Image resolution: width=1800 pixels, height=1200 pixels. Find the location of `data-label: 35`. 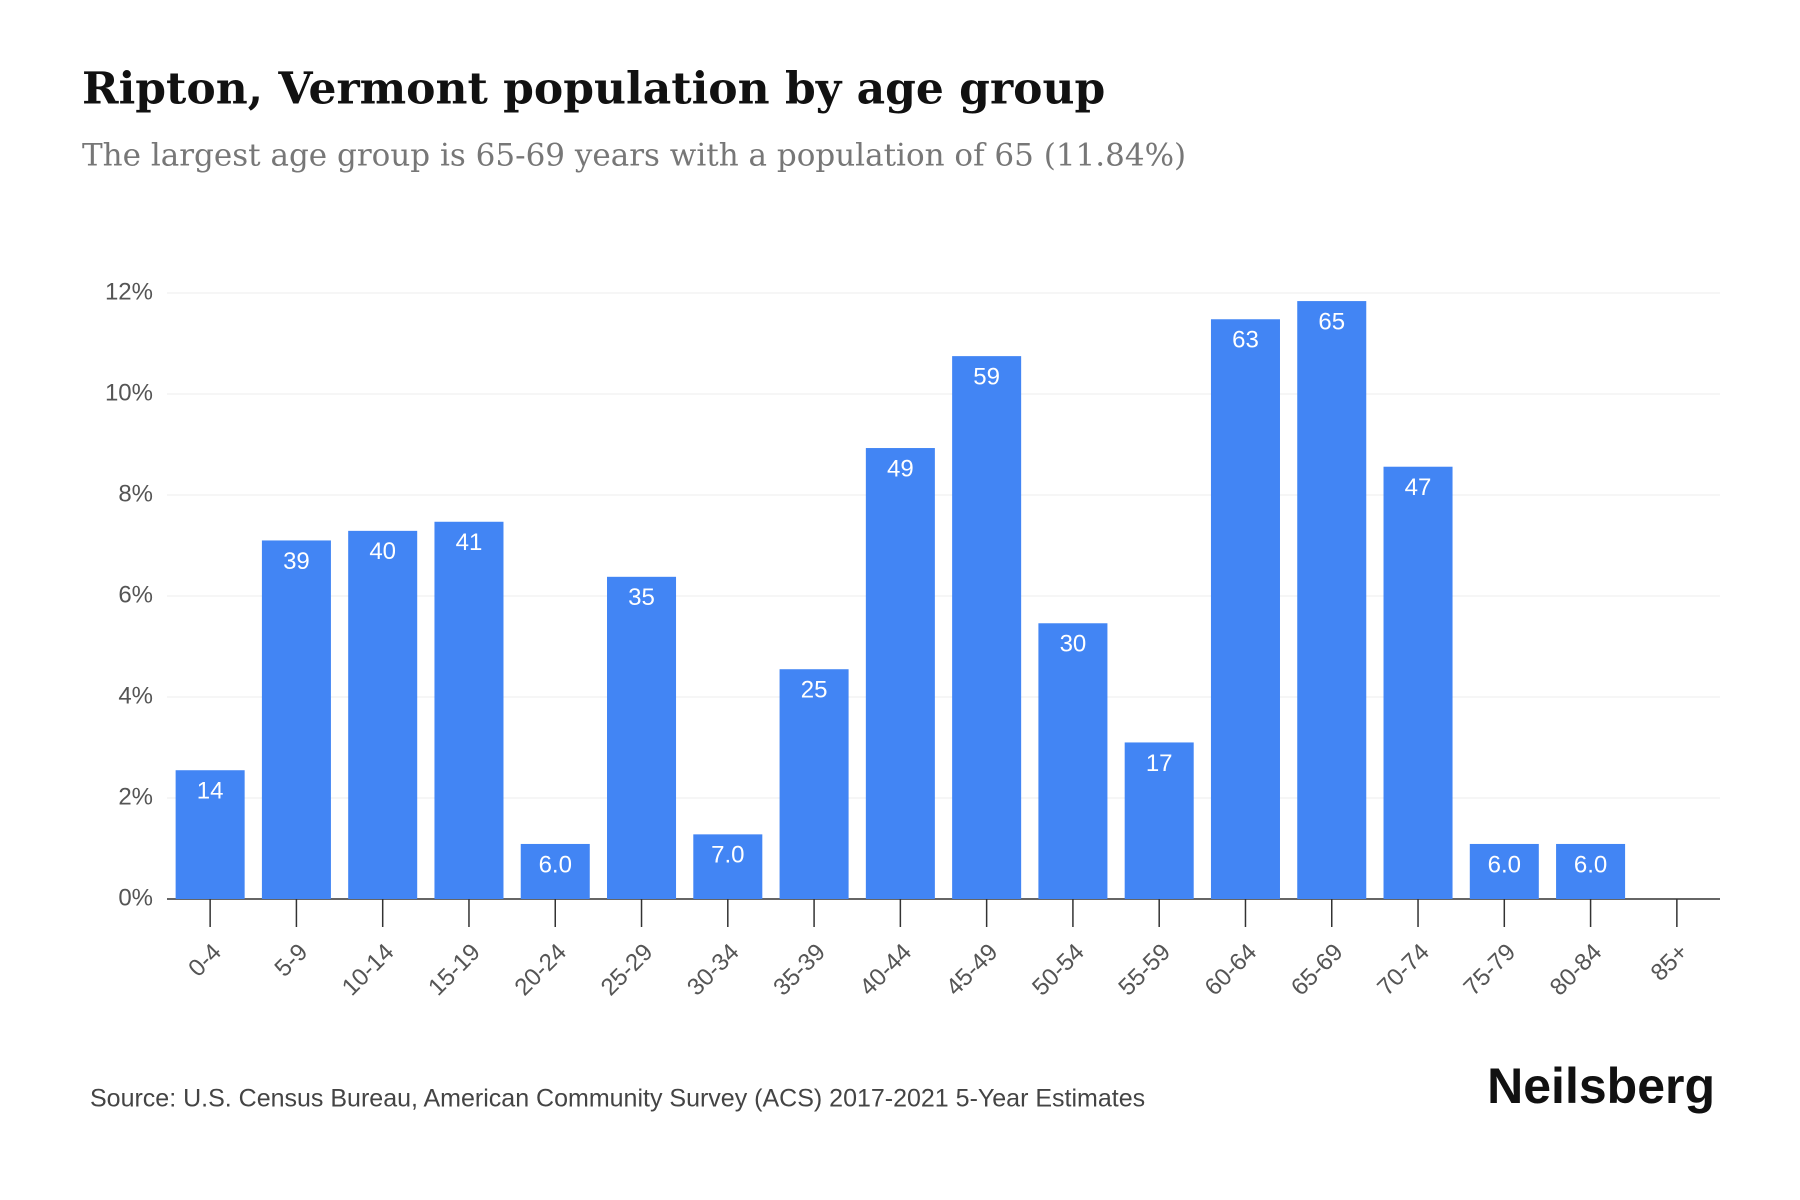

data-label: 35 is located at coordinates (641, 597).